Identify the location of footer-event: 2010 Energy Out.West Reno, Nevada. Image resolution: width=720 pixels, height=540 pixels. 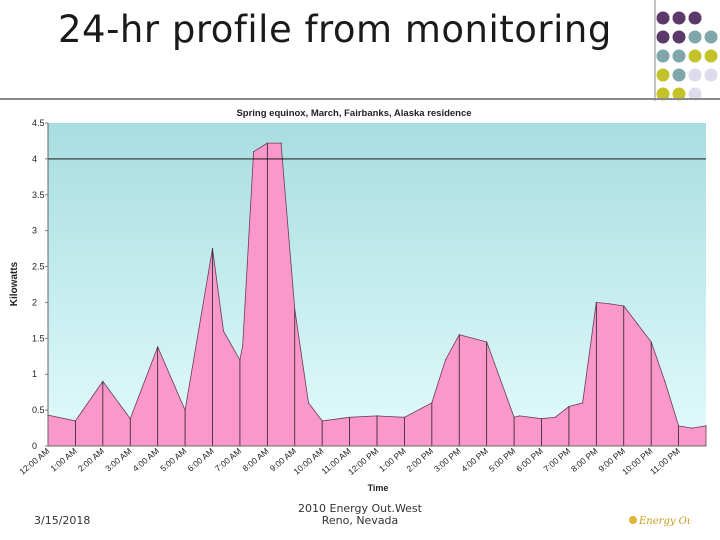
(360, 515).